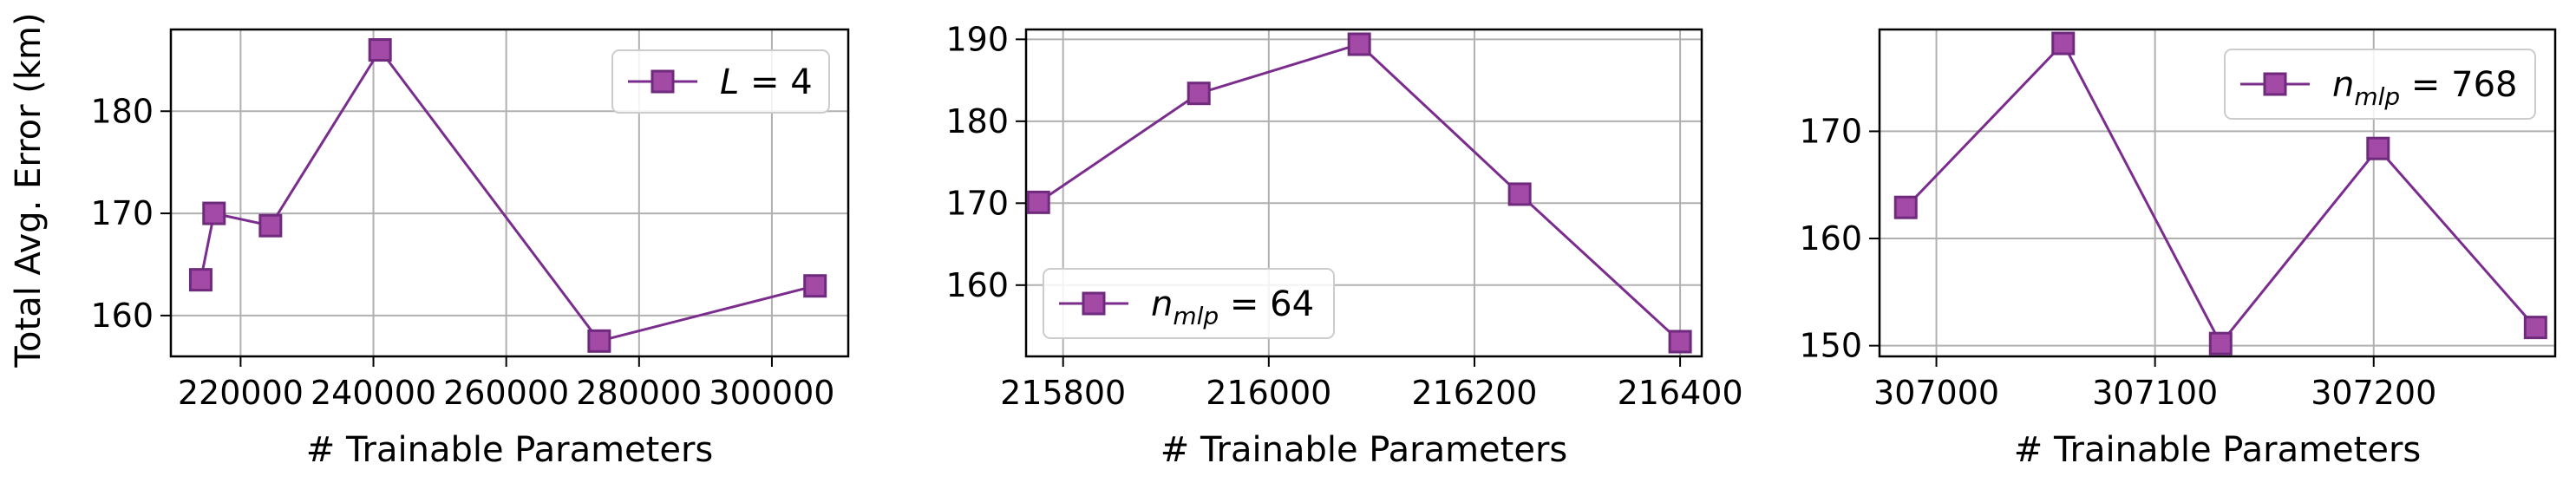  Describe the element at coordinates (1232, 307) in the screenshot. I see `legend-label: nmlp = 64` at that location.